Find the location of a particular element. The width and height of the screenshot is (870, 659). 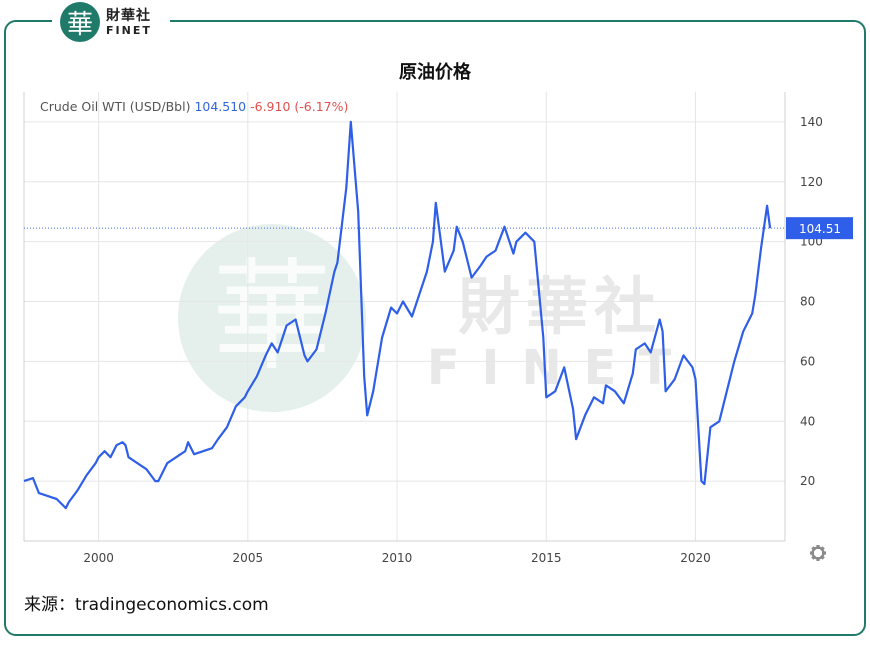

brand-logo: 華 財華社 FINET is located at coordinates (111, 22).